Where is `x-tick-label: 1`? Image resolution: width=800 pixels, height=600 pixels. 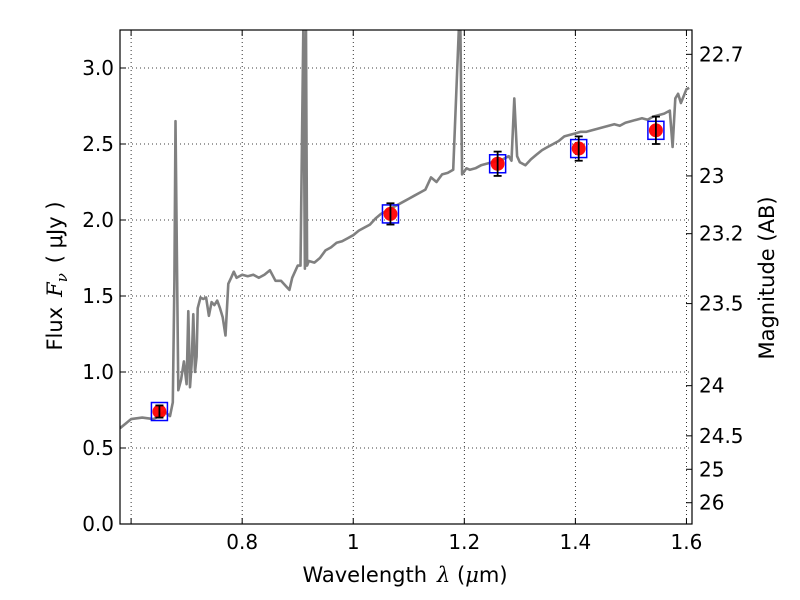 x-tick-label: 1 is located at coordinates (353, 542).